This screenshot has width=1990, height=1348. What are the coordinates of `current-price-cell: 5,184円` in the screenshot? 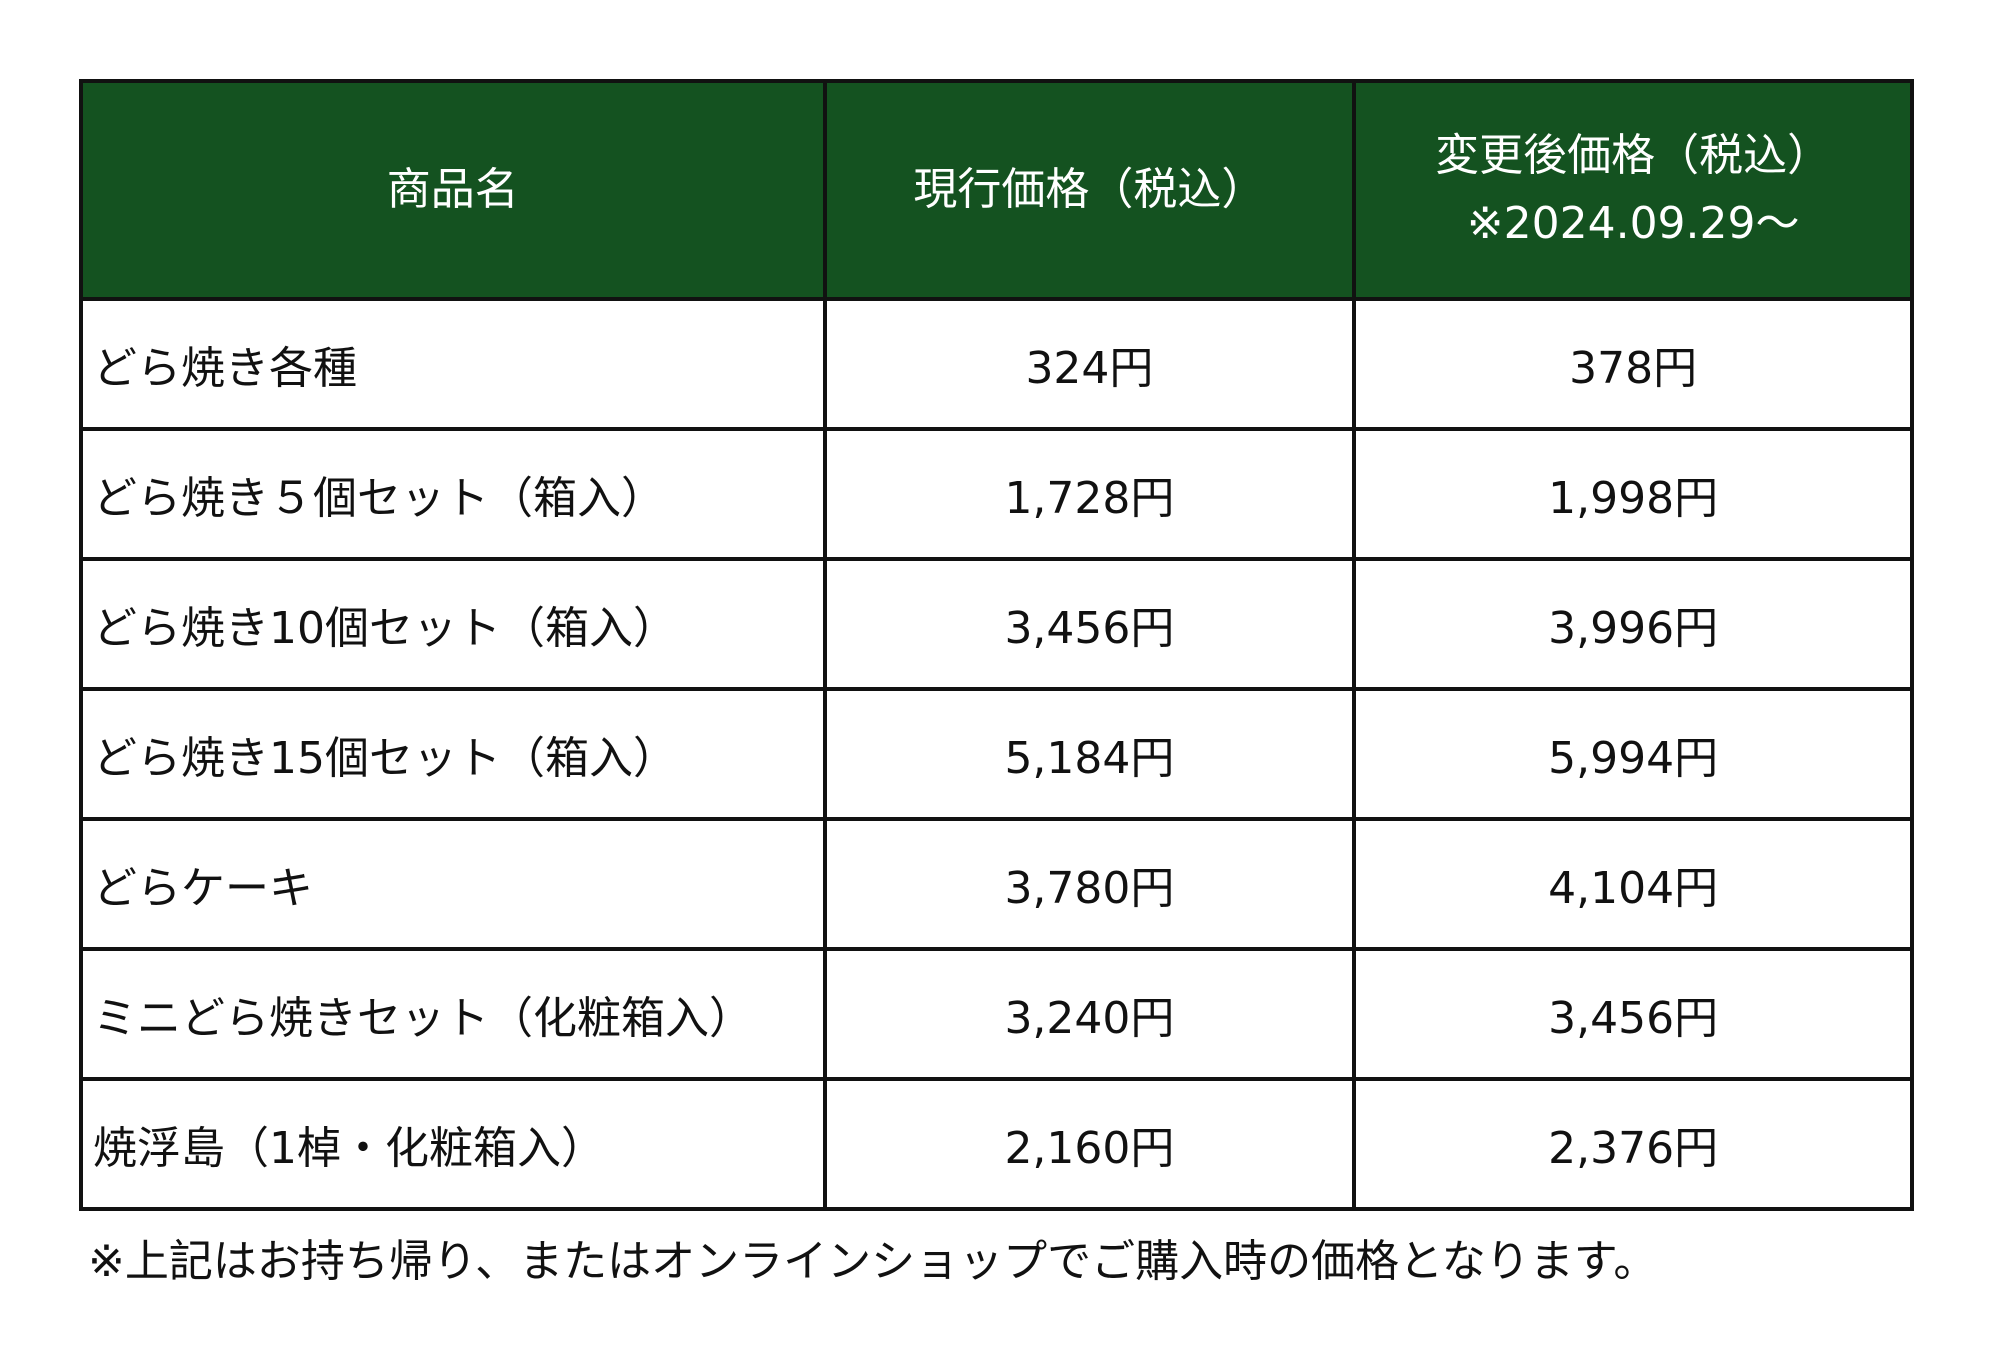 It's located at (1089, 754).